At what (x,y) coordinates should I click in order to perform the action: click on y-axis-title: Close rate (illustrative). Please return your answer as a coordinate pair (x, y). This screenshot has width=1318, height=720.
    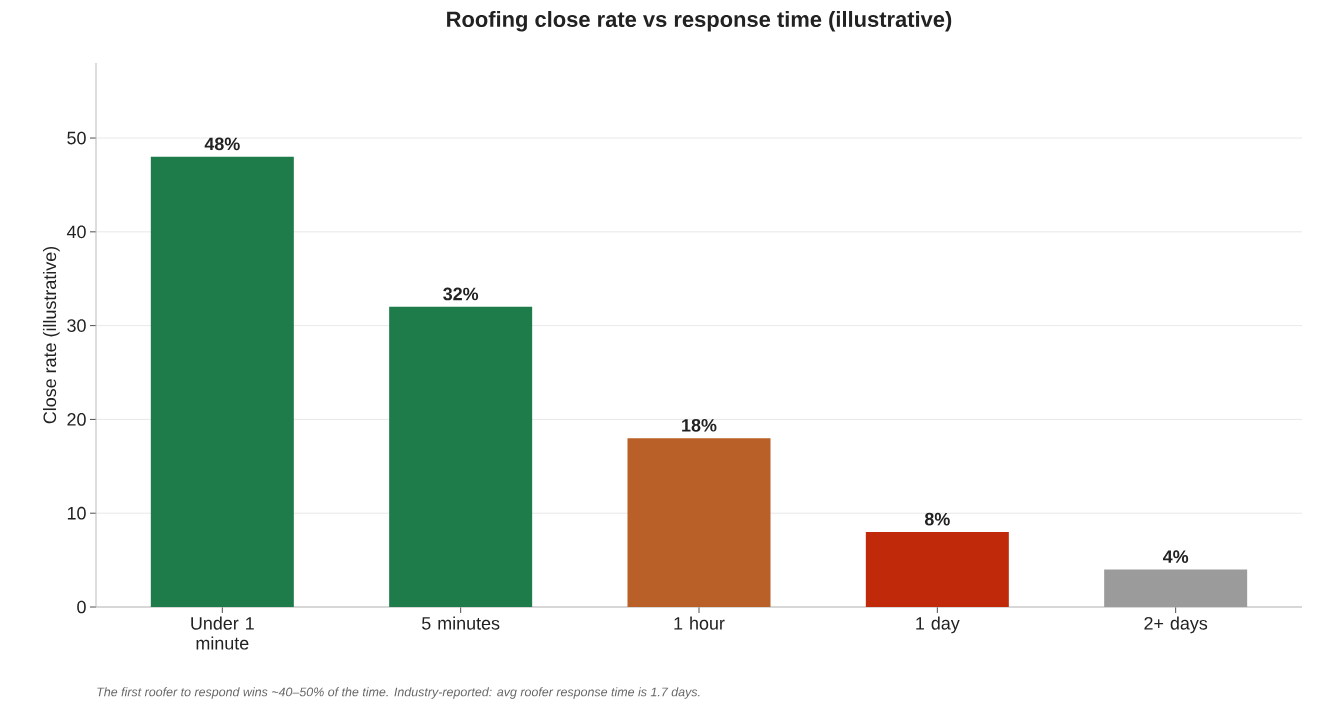
    Looking at the image, I should click on (51, 335).